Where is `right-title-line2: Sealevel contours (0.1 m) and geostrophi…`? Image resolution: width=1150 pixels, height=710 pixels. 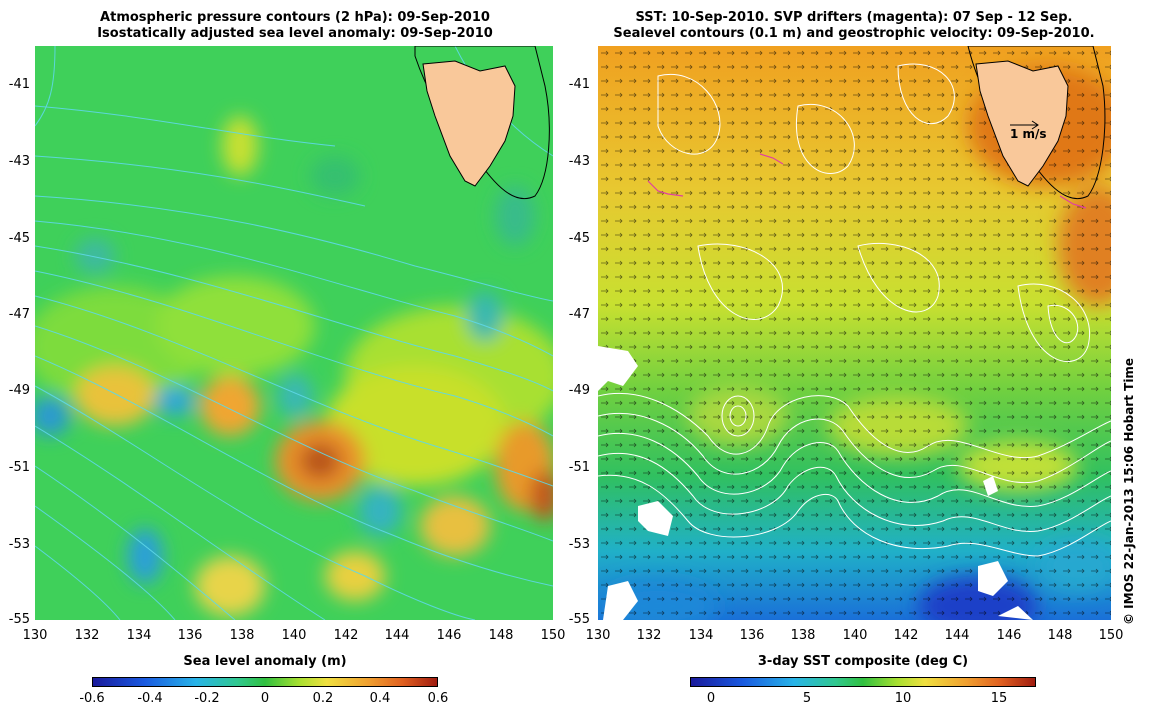
right-title-line2: Sealevel contours (0.1 m) and geostrophi… is located at coordinates (854, 33).